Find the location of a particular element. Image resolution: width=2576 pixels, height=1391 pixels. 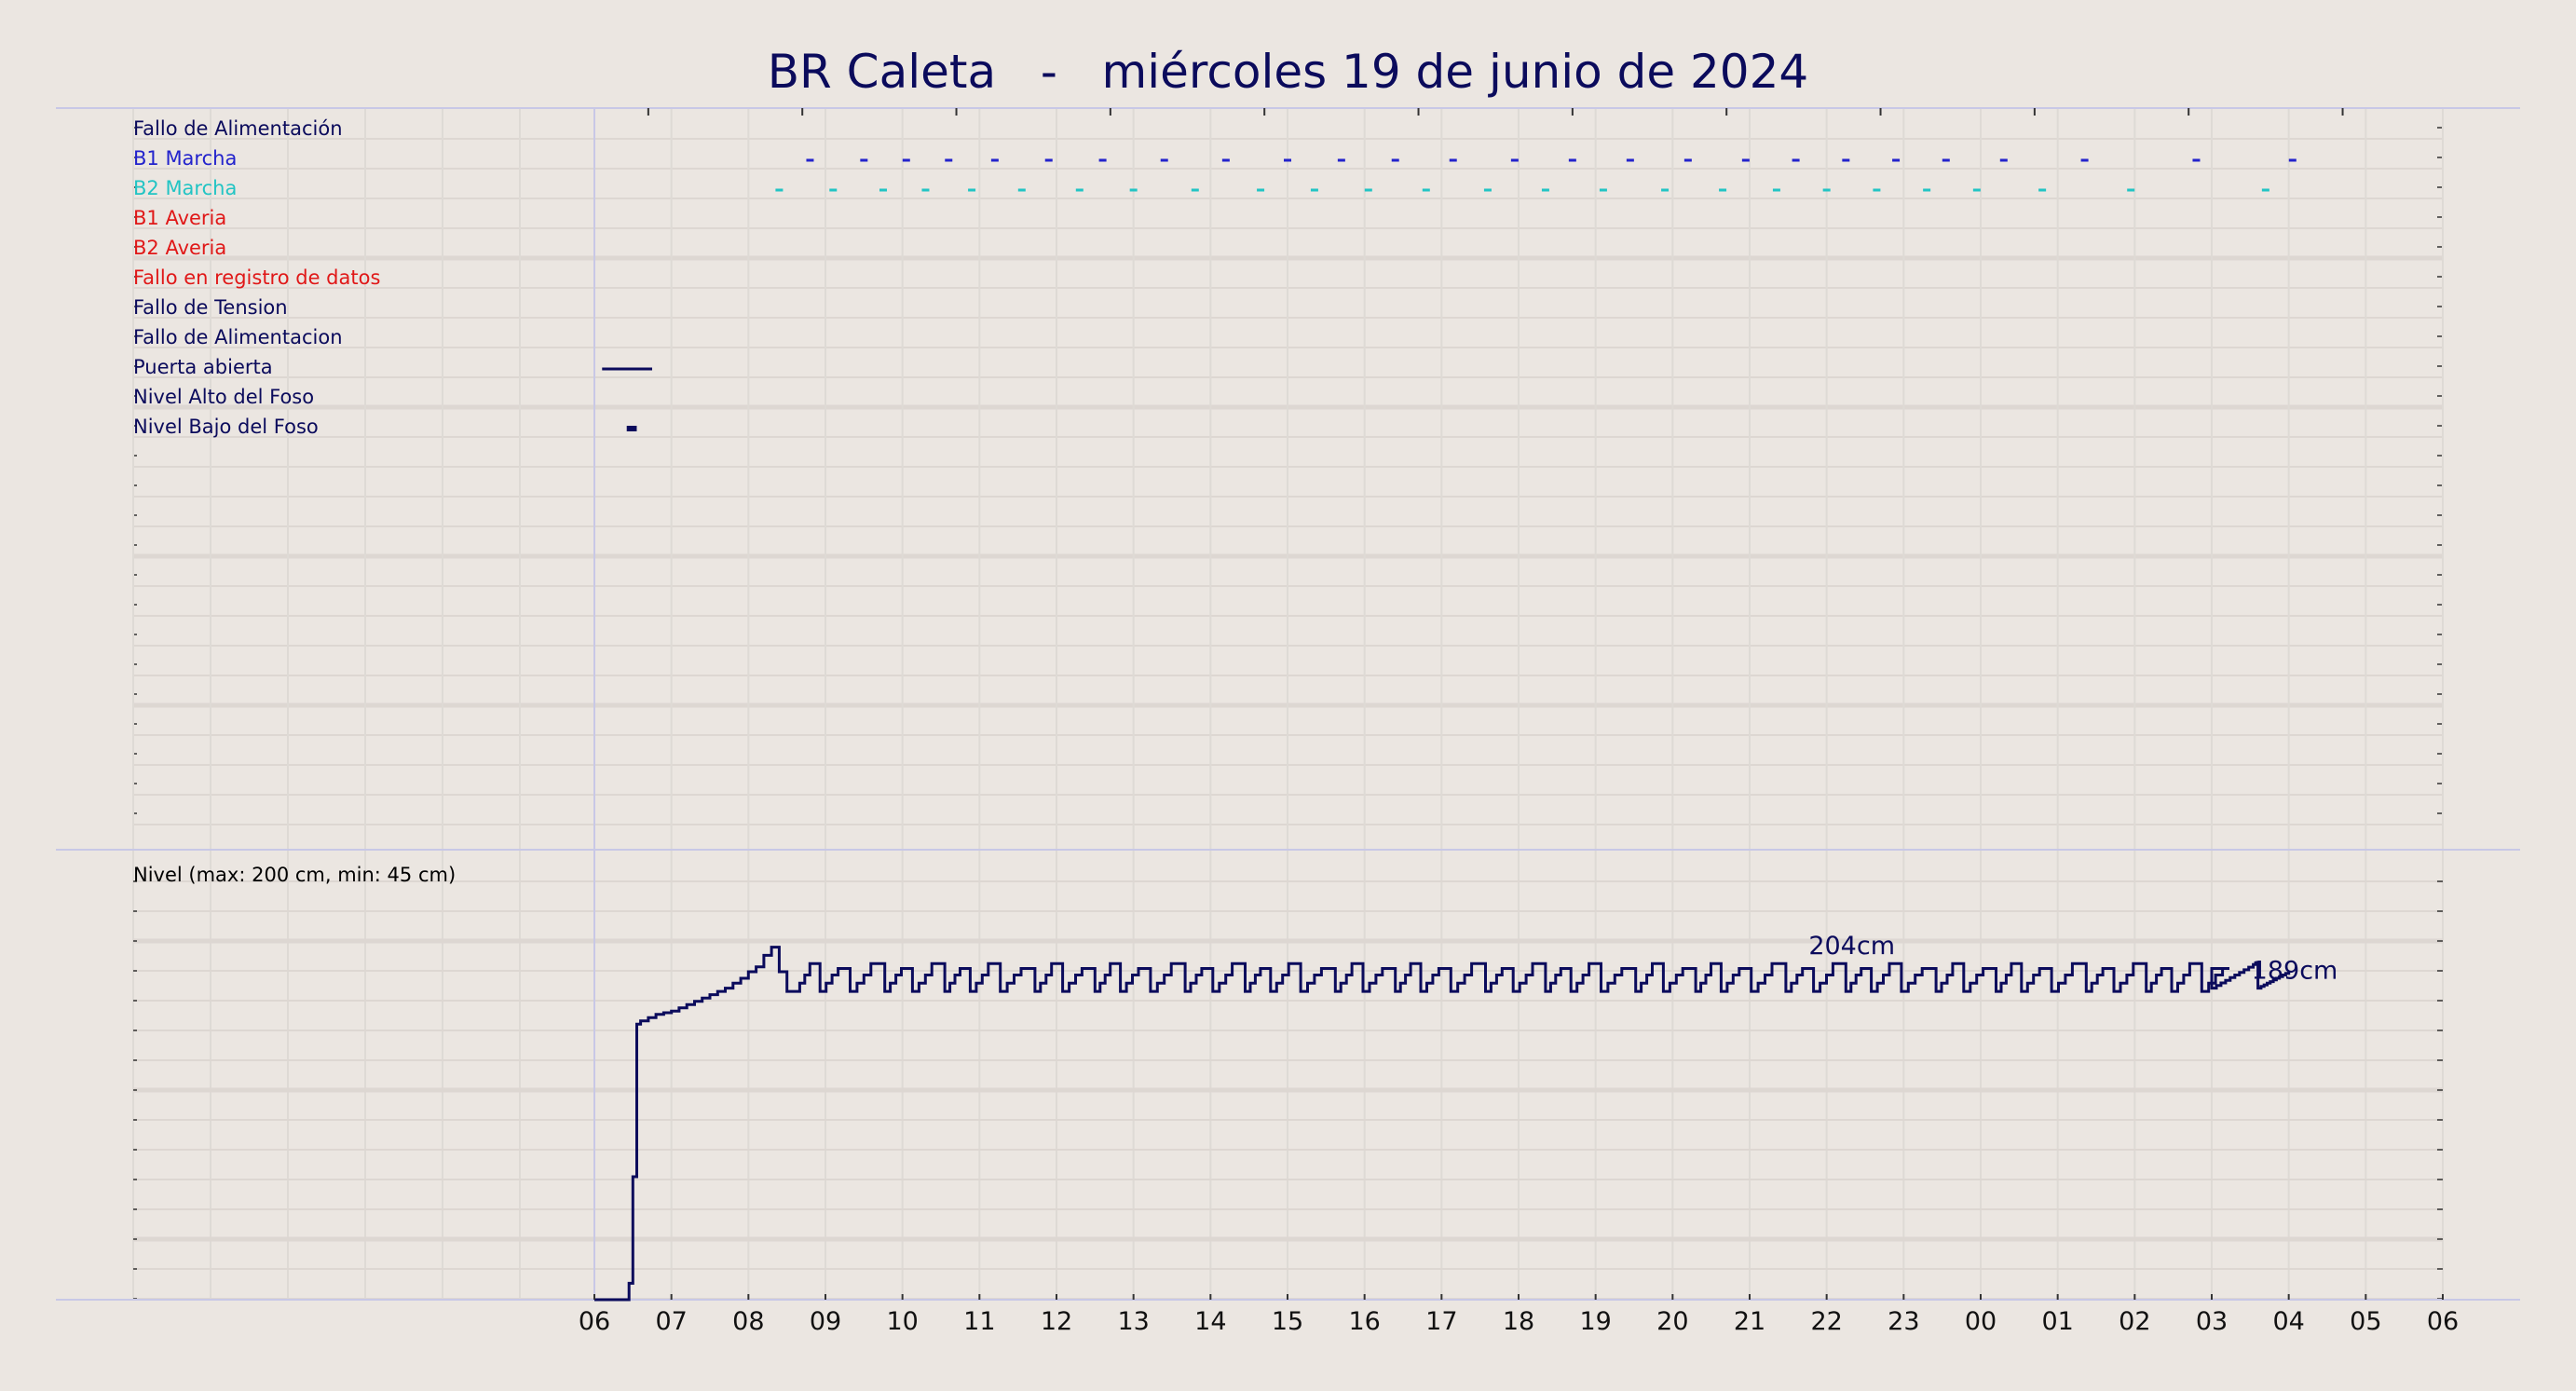

x-tick-label: 23 is located at coordinates (1903, 1321).